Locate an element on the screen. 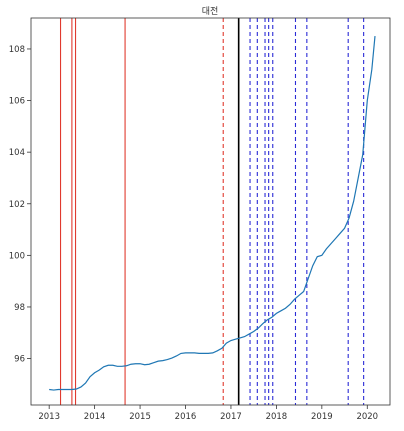 The image size is (404, 431). x-tick-label: 2014 is located at coordinates (95, 417).